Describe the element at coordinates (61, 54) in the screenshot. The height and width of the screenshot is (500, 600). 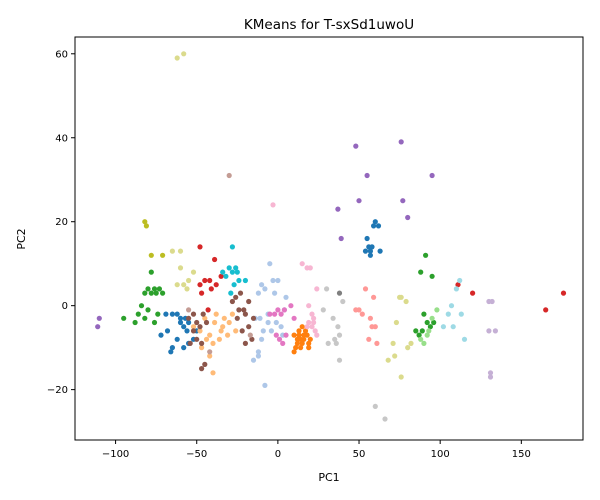
I see `y-tick-label: 60` at that location.